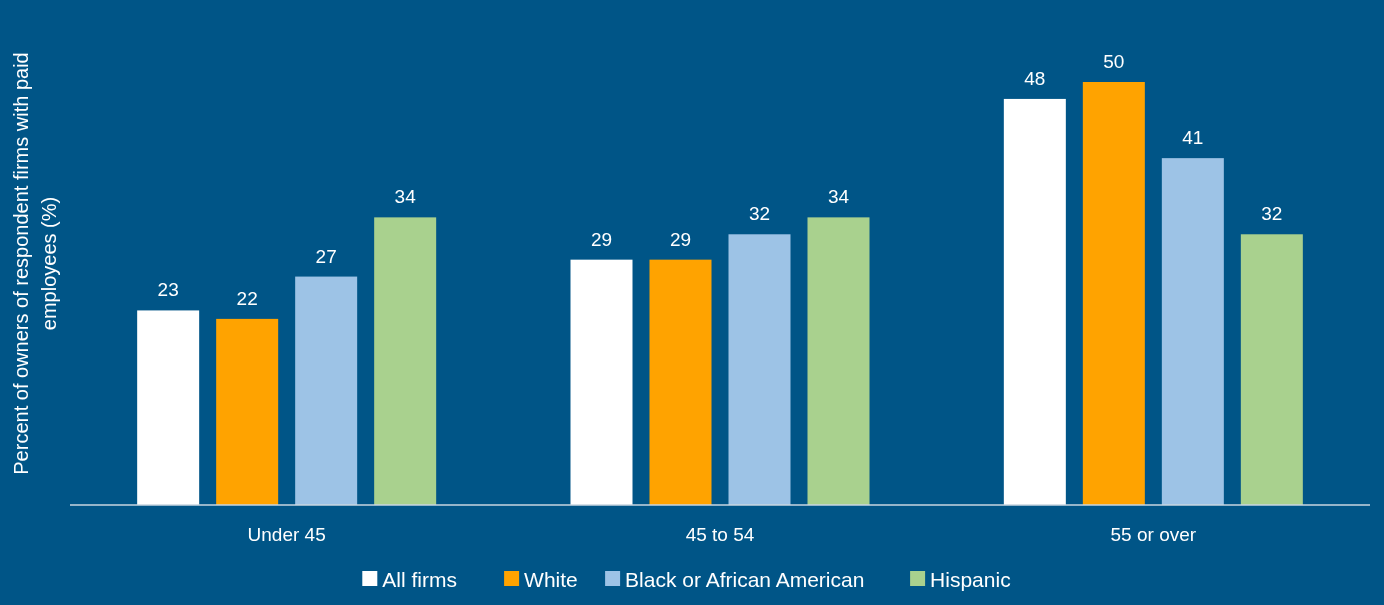  What do you see at coordinates (720, 534) in the screenshot?
I see `x-tick-label: 45 to 54` at bounding box center [720, 534].